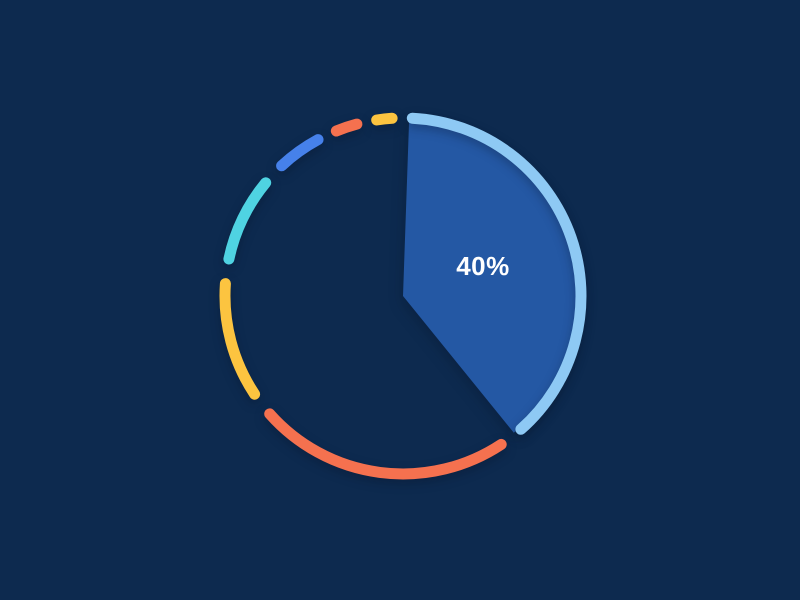 This screenshot has width=800, height=600. What do you see at coordinates (240, 339) in the screenshot?
I see `ring-segment-yellow-arc-left` at bounding box center [240, 339].